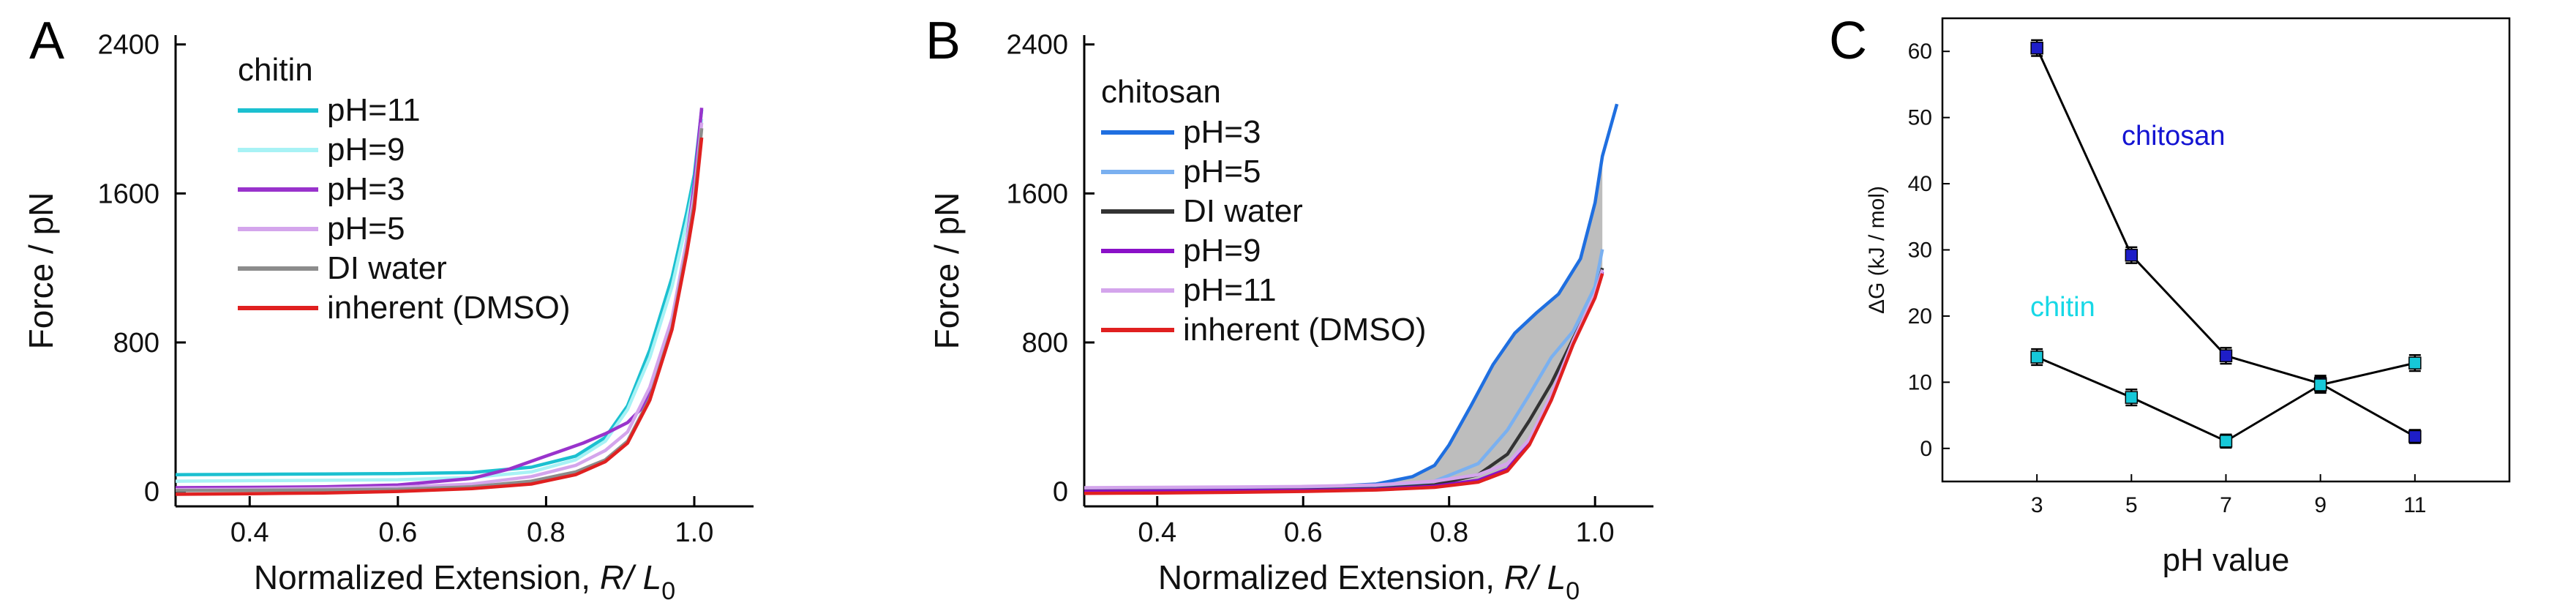  I want to click on panel-b-xtick-label: 0.6, so click(1303, 532).